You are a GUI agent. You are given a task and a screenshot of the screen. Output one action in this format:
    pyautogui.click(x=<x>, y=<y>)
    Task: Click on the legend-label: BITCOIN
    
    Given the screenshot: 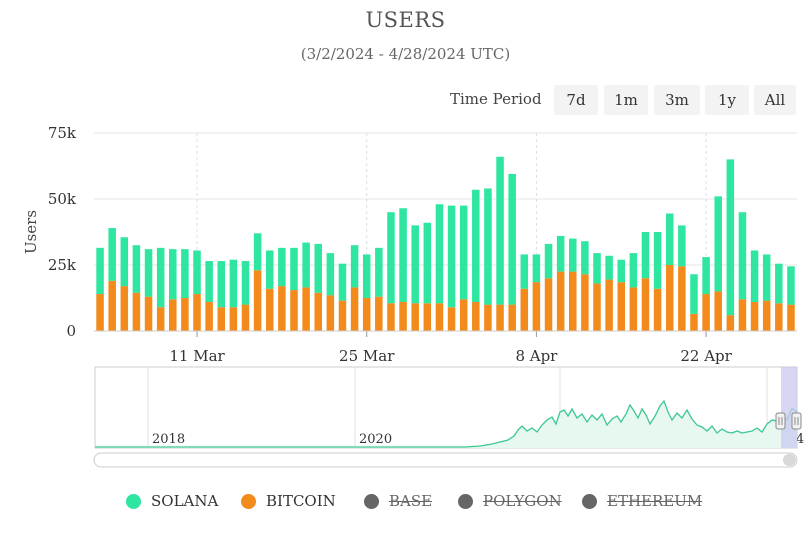 What is the action you would take?
    pyautogui.click(x=301, y=501)
    